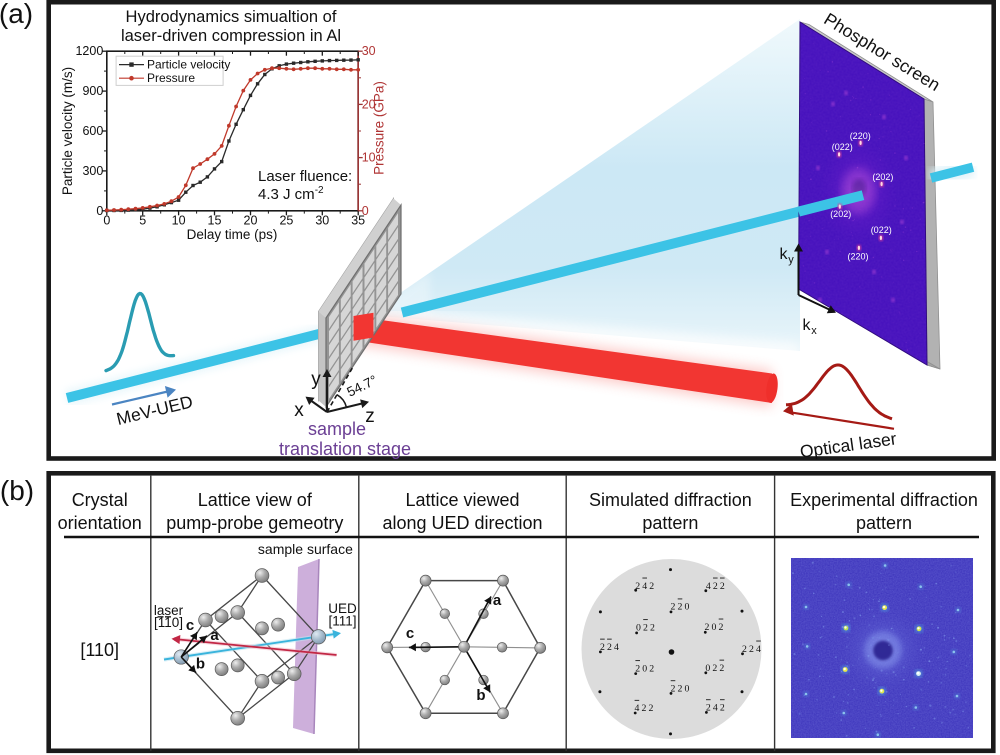 This screenshot has height=755, width=1000. Describe the element at coordinates (791, 260) in the screenshot. I see `svg-text: y` at that location.